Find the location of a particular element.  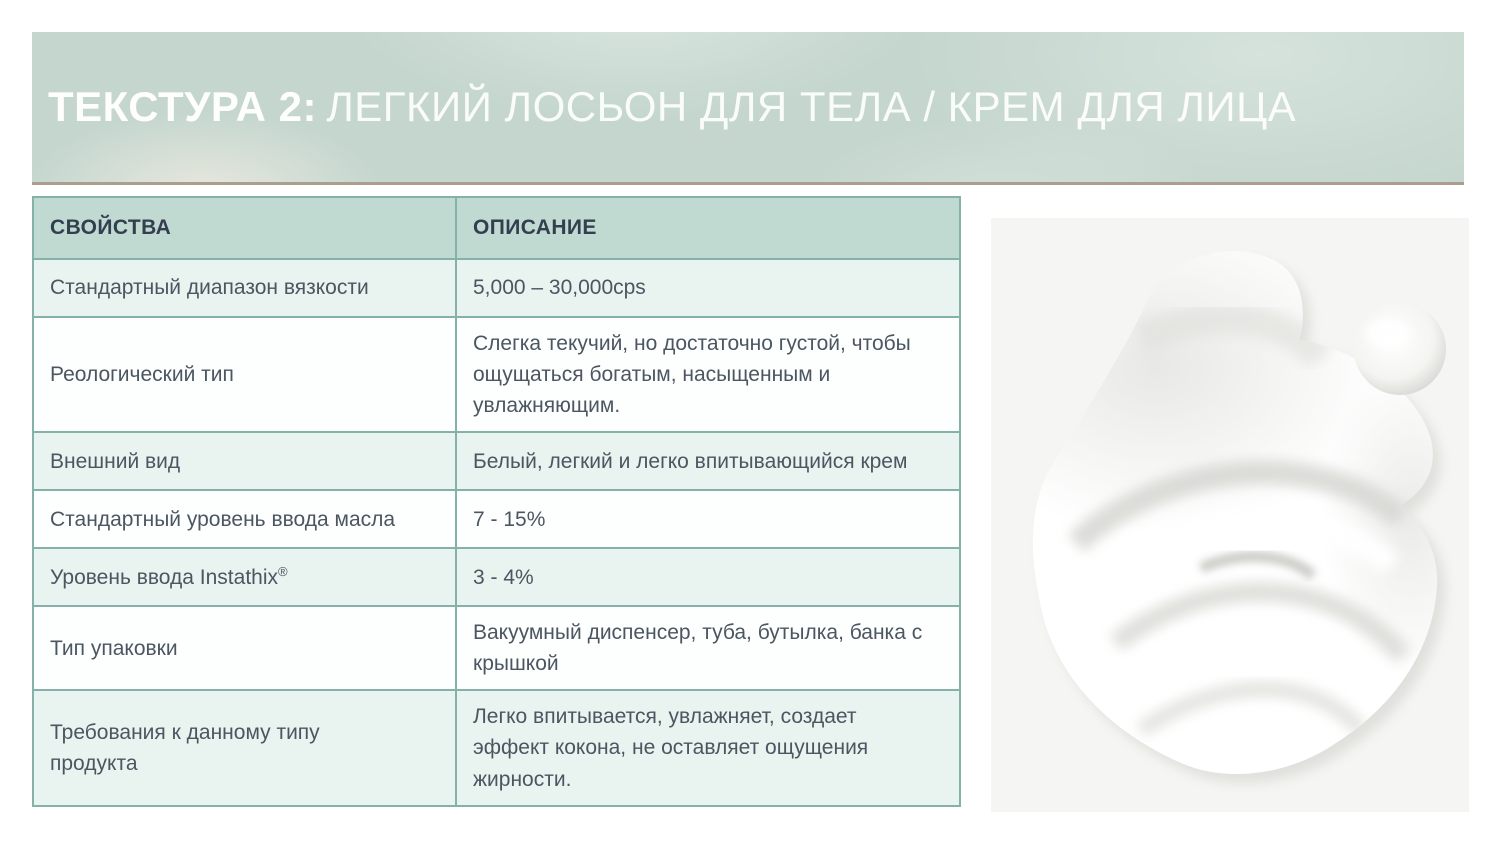

swirl-top-shade is located at coordinates (1234, 336).